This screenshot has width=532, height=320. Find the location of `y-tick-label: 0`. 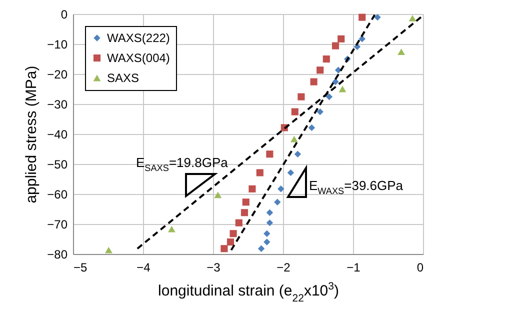

y-tick-label: 0 is located at coordinates (64, 15).